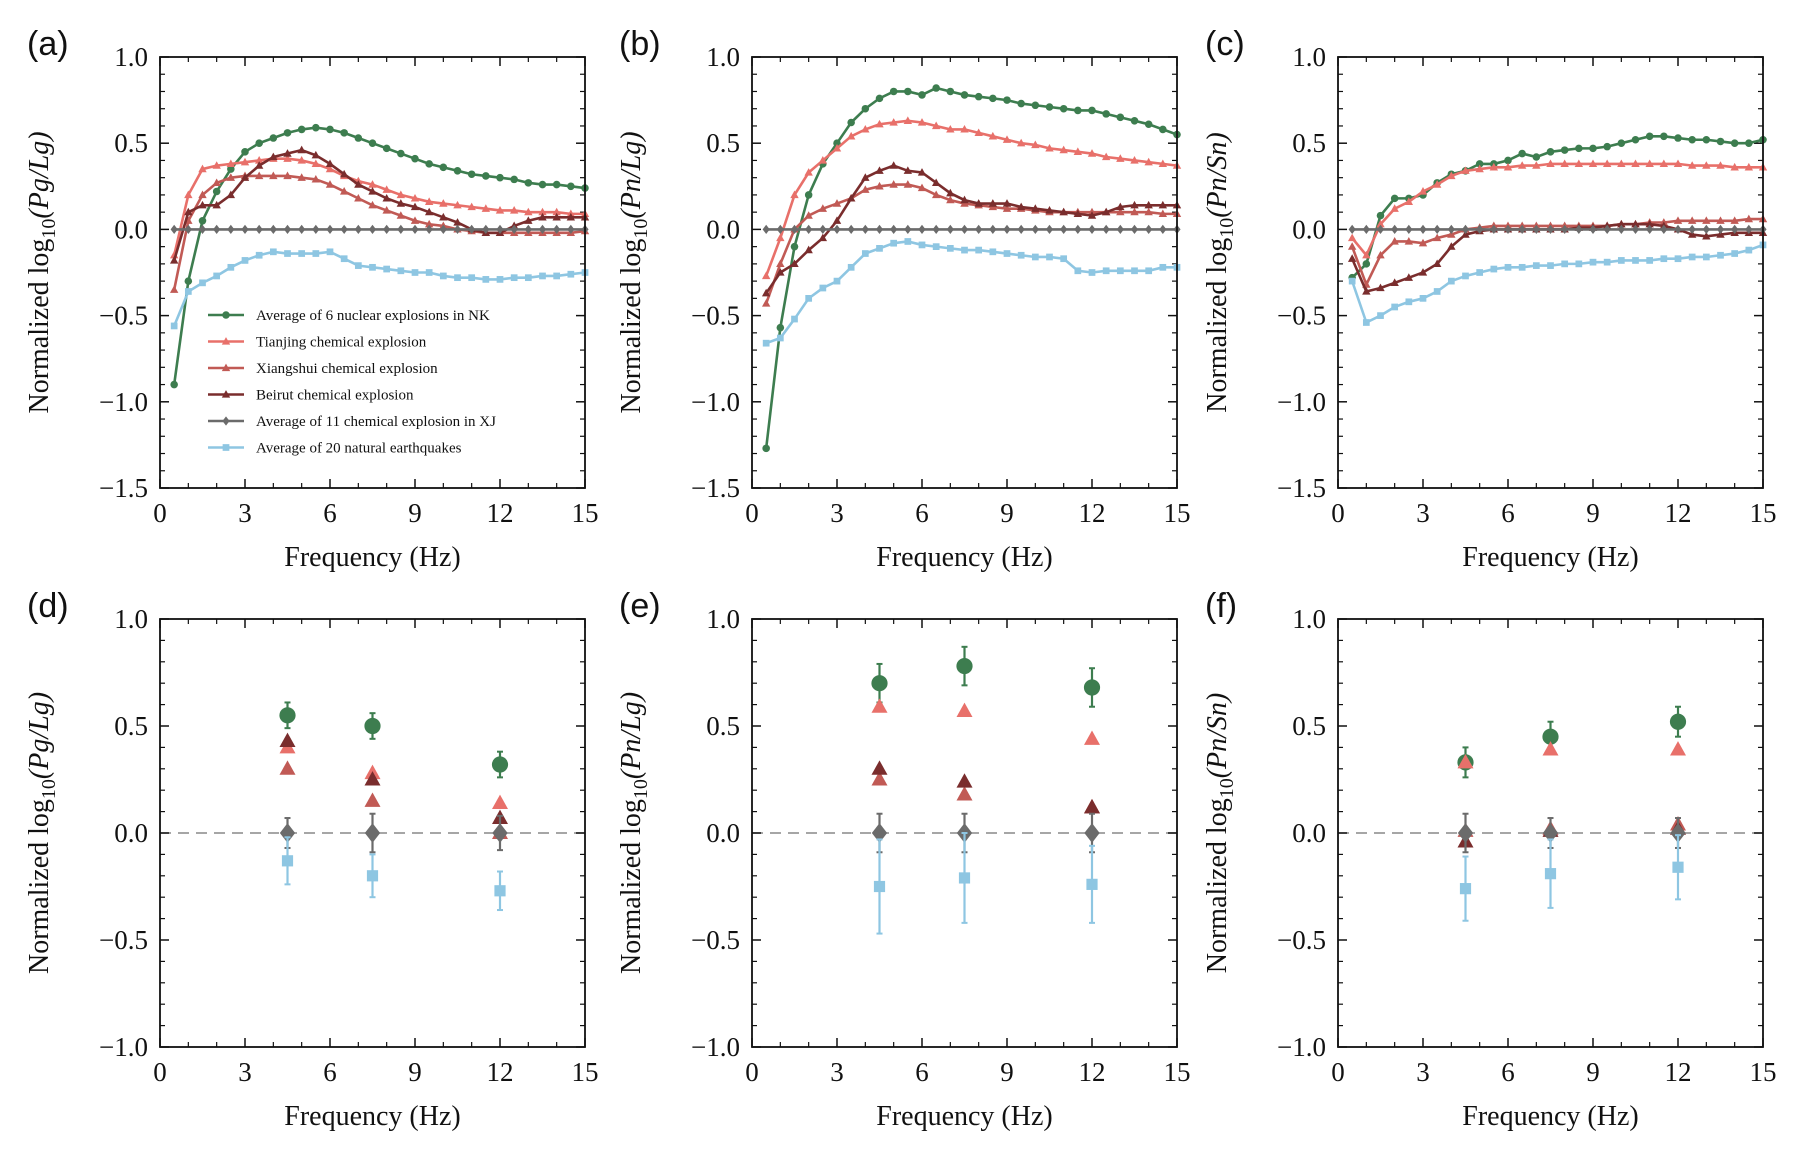 This screenshot has width=1798, height=1160. I want to click on x-tick-label: 12, so click(1092, 513).